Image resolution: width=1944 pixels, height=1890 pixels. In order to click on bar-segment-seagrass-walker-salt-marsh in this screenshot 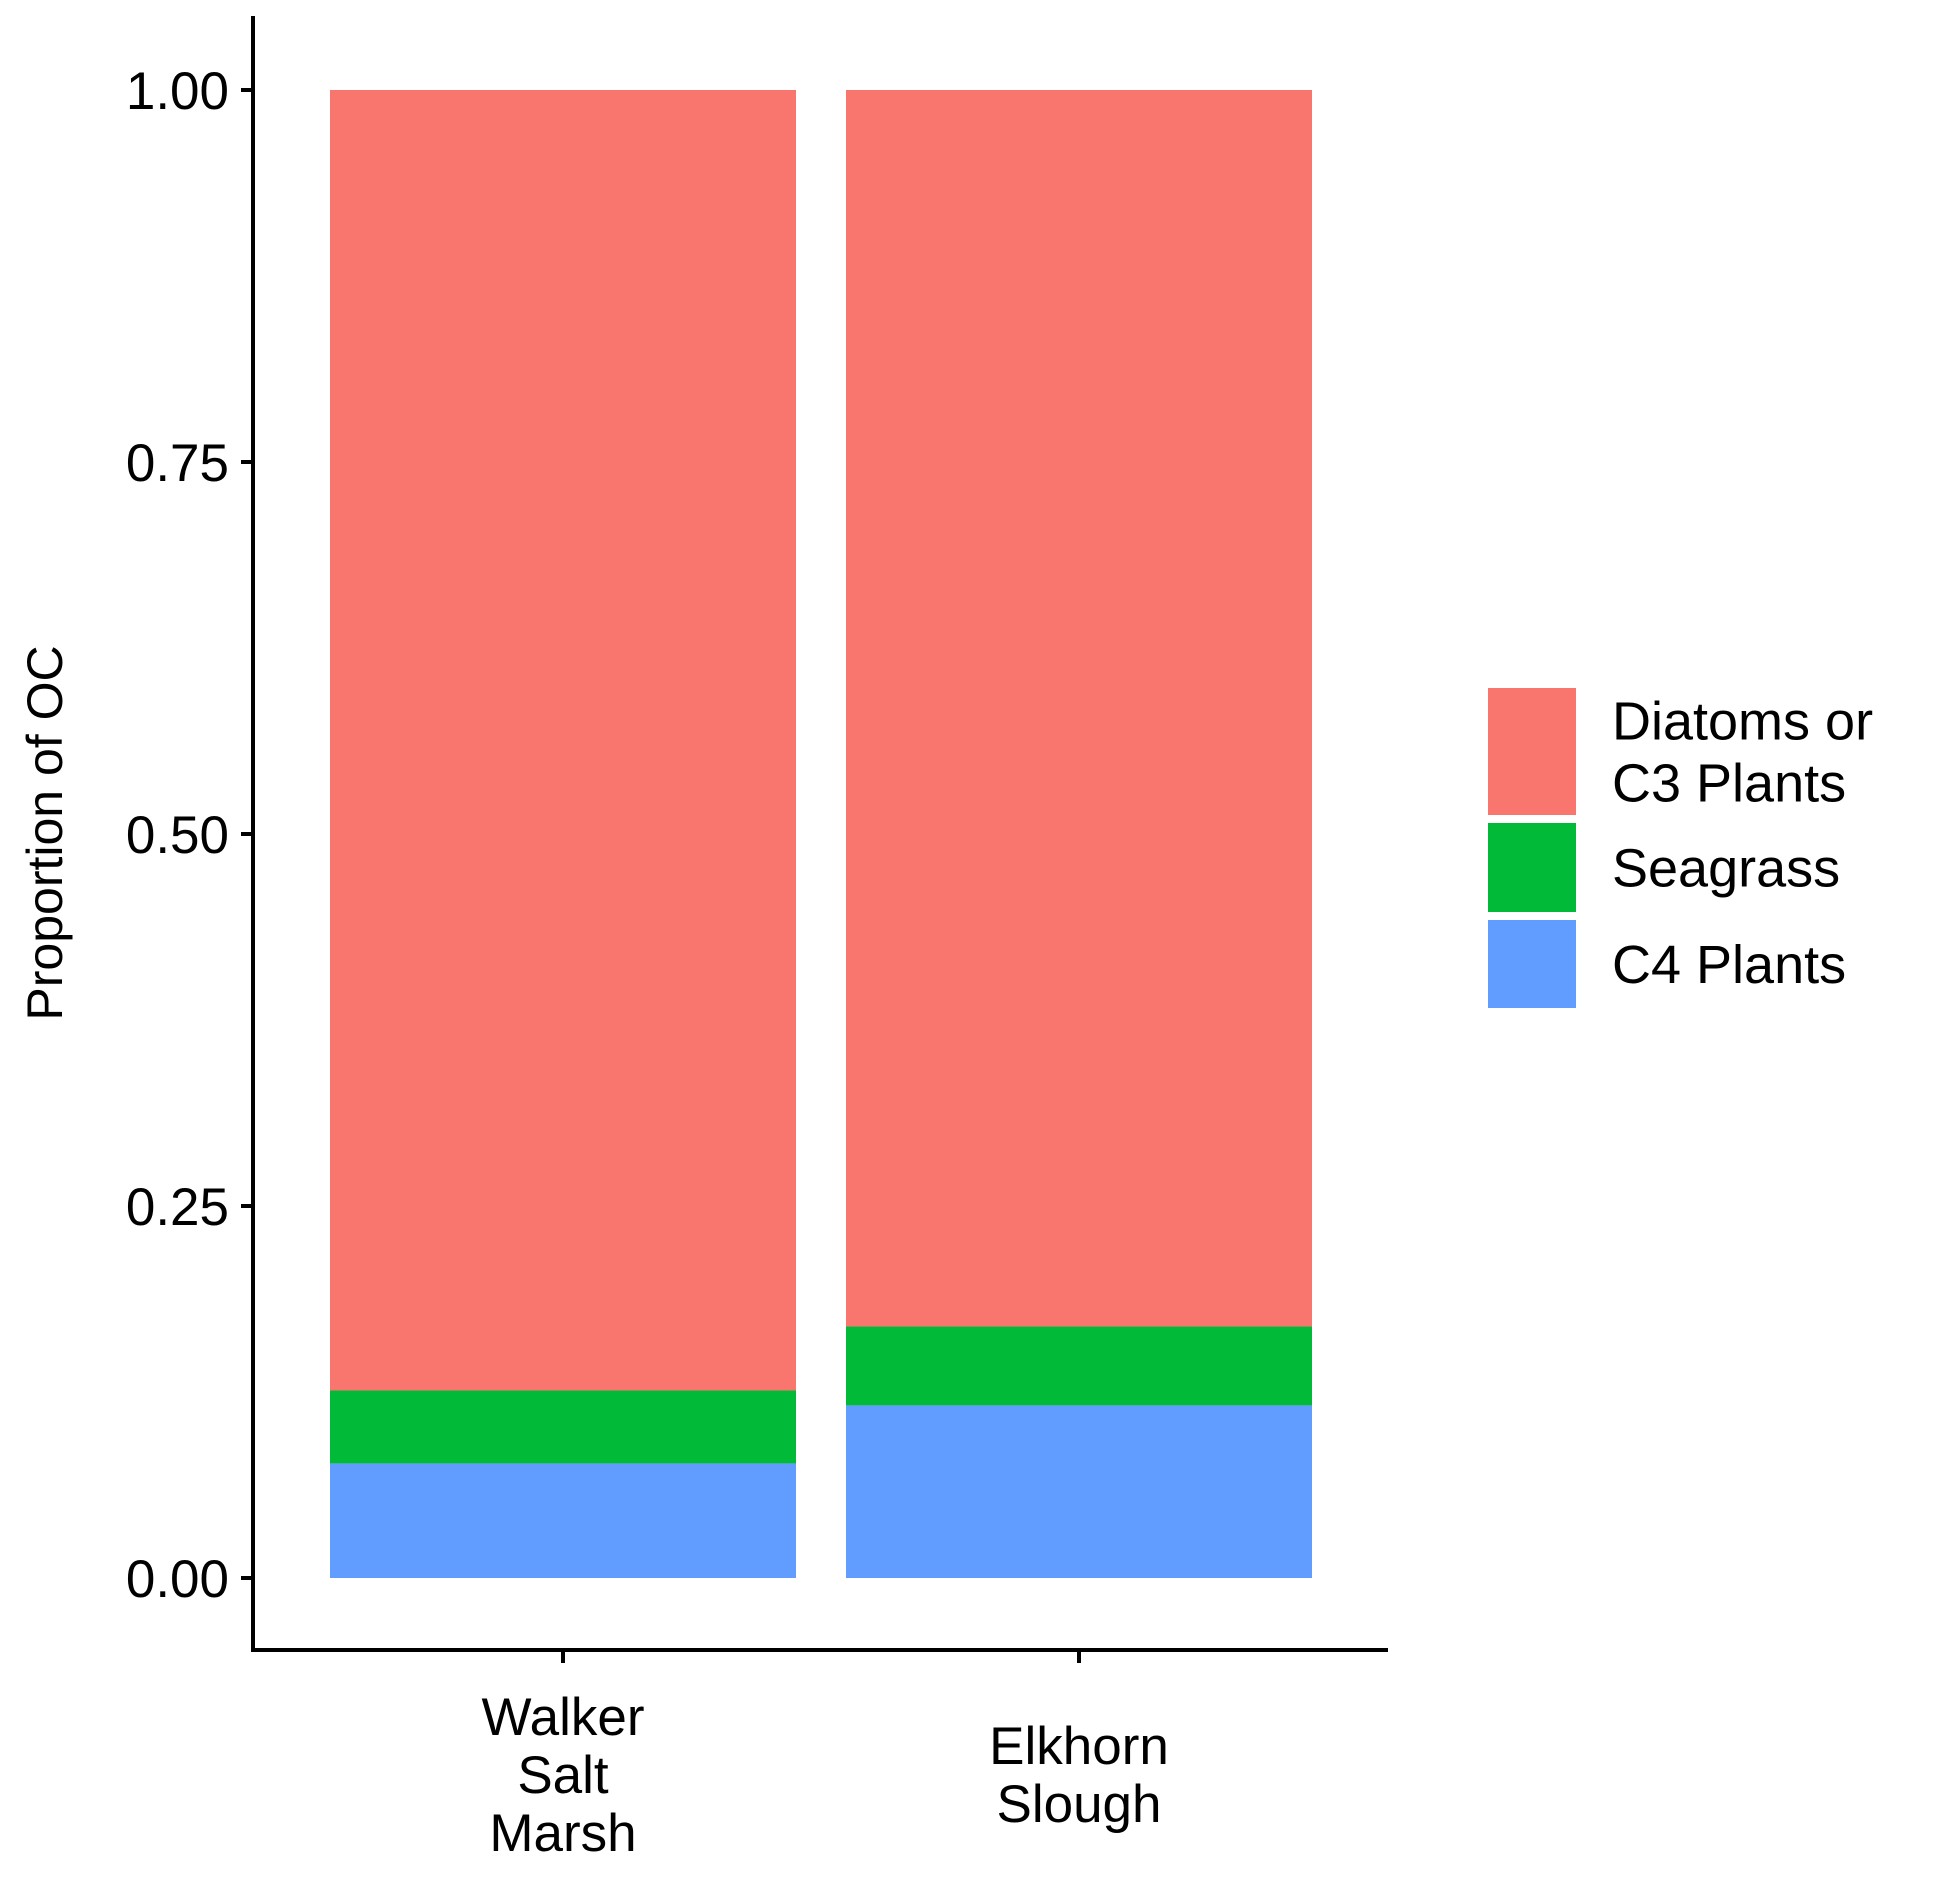, I will do `click(563, 1427)`.